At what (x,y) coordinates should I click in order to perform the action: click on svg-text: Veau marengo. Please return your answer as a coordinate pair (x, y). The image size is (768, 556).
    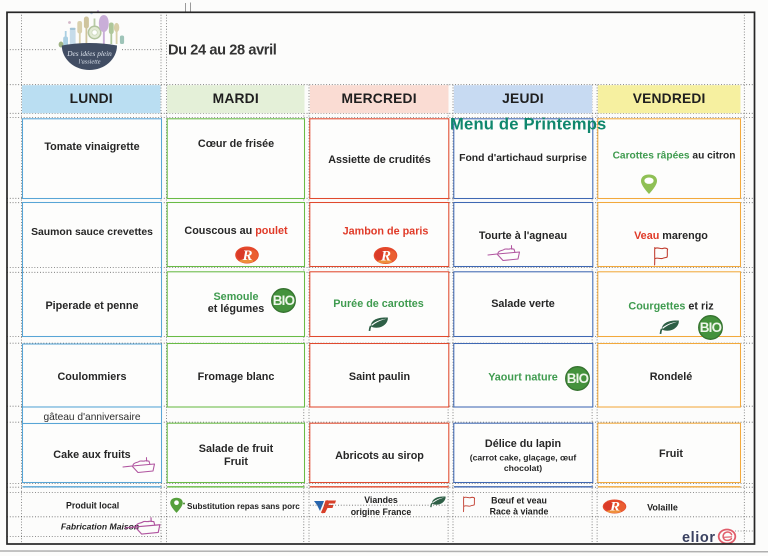
    Looking at the image, I should click on (671, 236).